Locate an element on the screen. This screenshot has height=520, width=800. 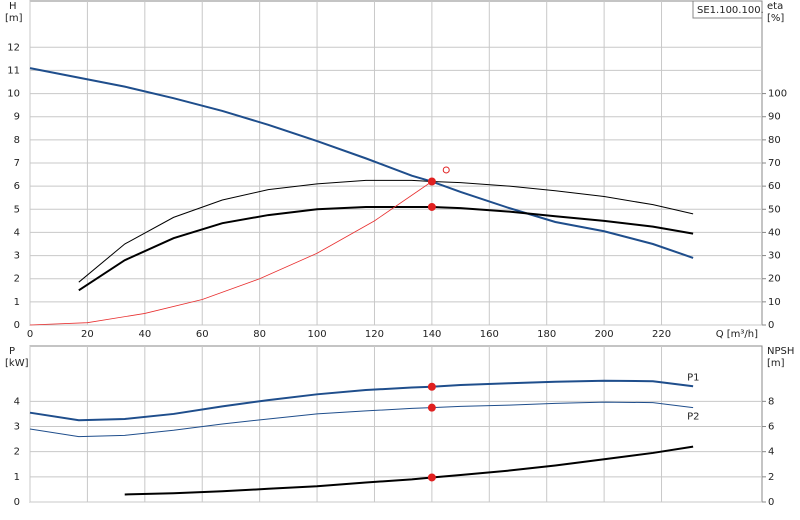
model-label: SE1.100.100. is located at coordinates (730, 10).